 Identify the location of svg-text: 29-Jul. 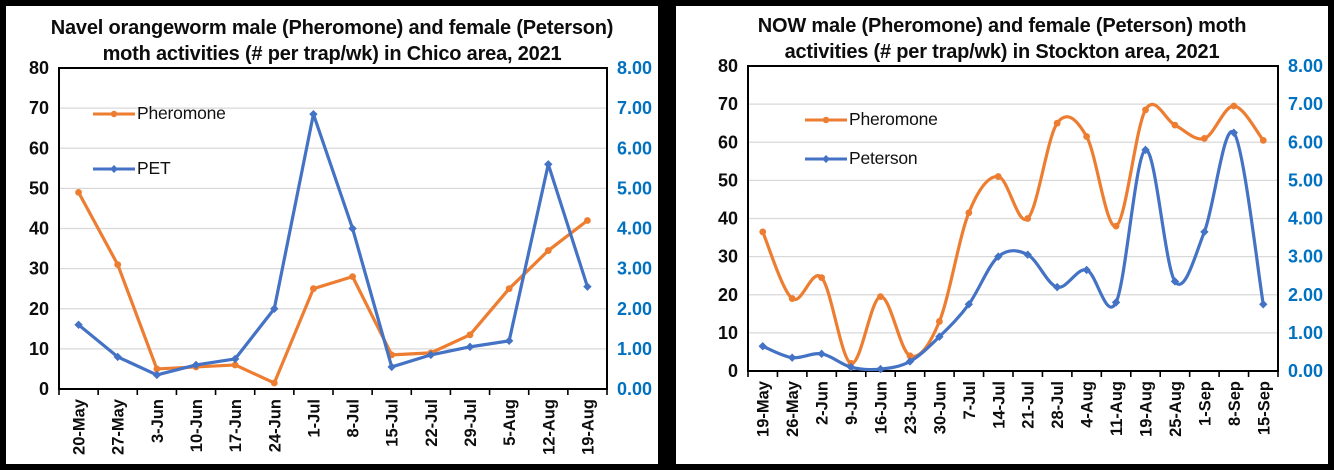
(471, 423).